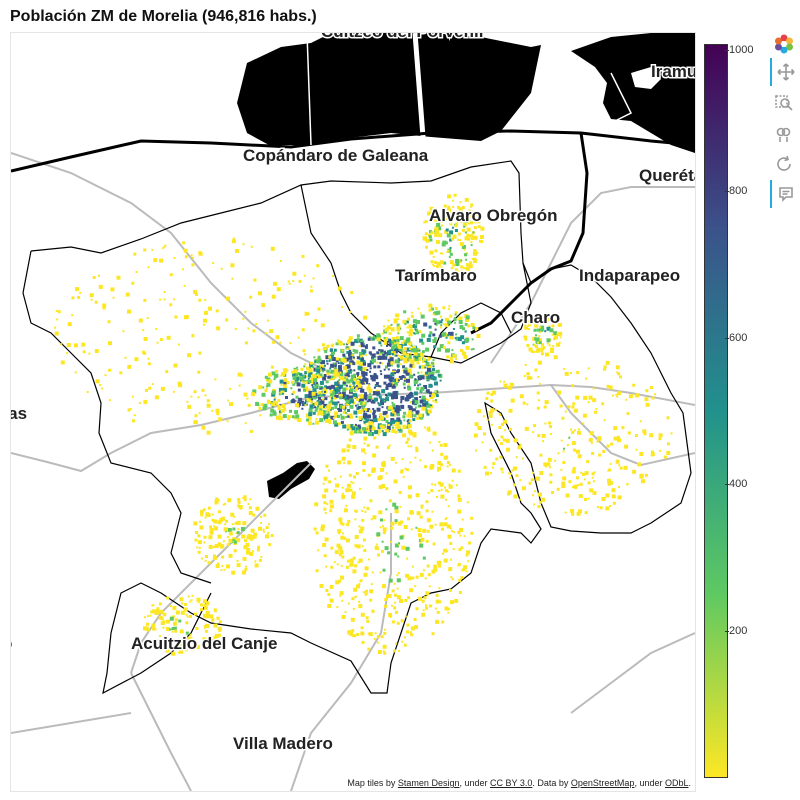 This screenshot has height=800, width=800. I want to click on box-zoom-tool-icon, so click(784, 104).